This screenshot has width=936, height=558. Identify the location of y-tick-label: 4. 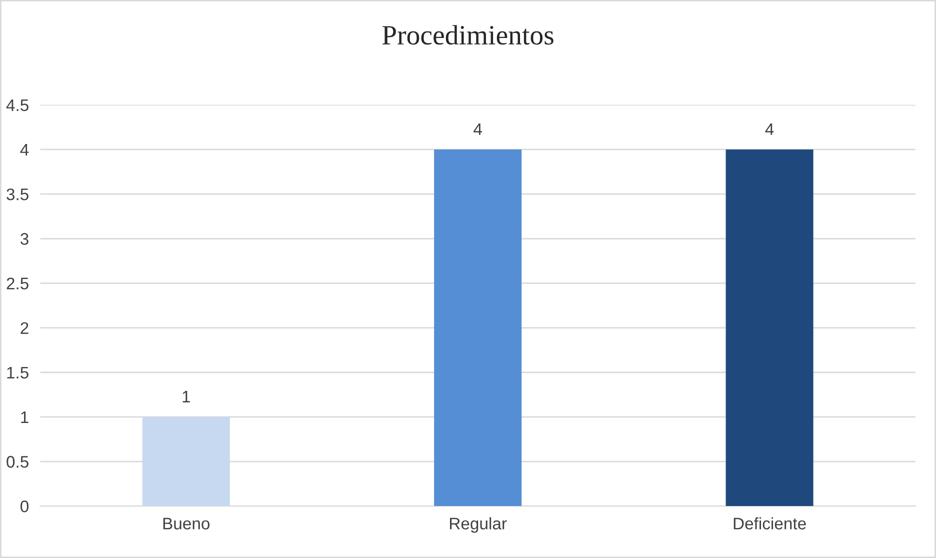
(24, 150).